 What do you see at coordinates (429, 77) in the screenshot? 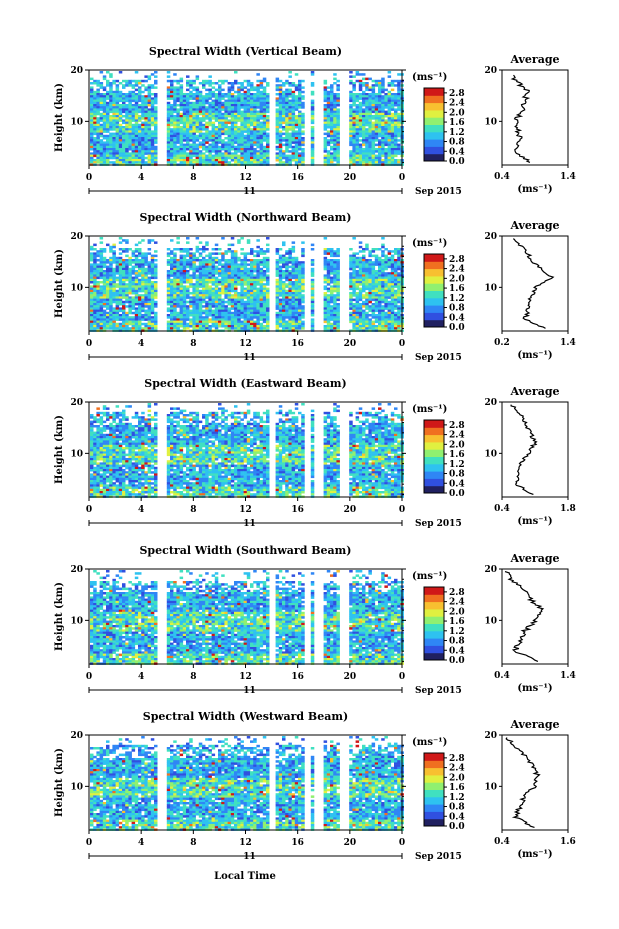
I see `colorbar-unit: (ms⁻¹)` at bounding box center [429, 77].